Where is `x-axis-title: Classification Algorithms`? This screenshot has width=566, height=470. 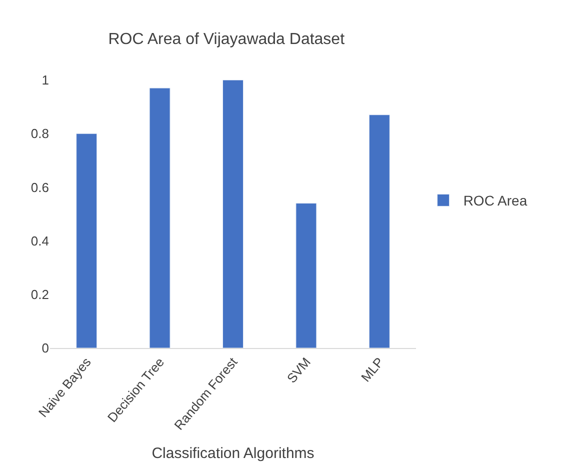 x-axis-title: Classification Algorithms is located at coordinates (233, 453).